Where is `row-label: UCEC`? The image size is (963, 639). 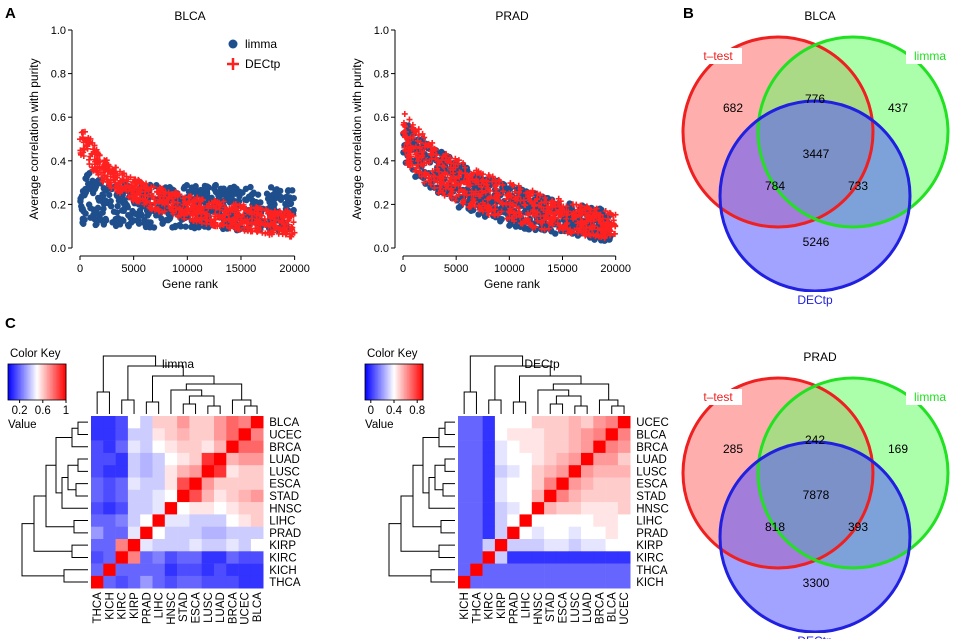 row-label: UCEC is located at coordinates (285, 435).